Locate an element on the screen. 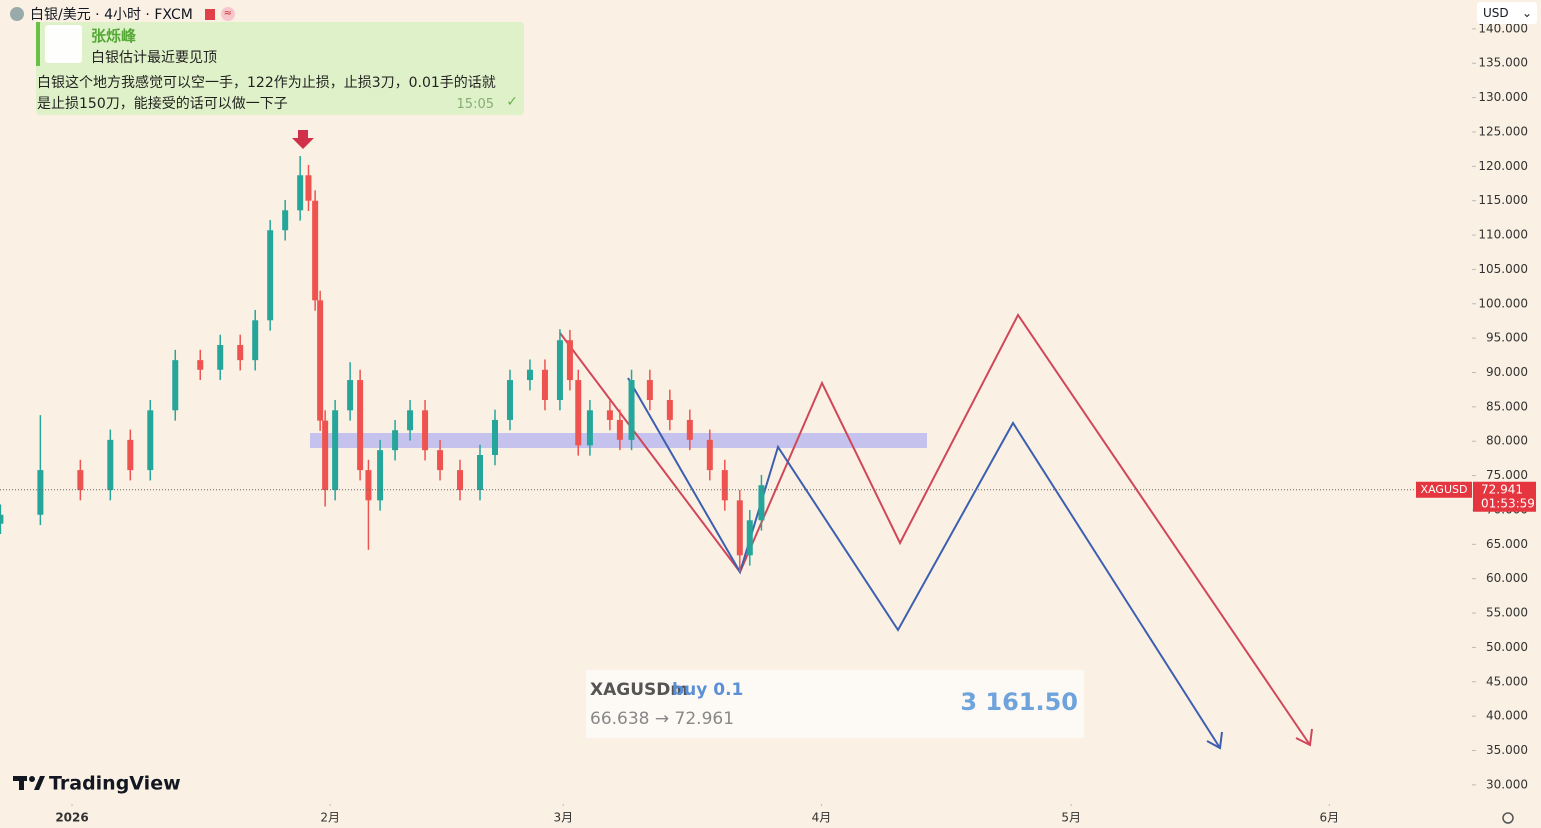 Image resolution: width=1541 pixels, height=828 pixels. logo: TradingView is located at coordinates (97, 784).